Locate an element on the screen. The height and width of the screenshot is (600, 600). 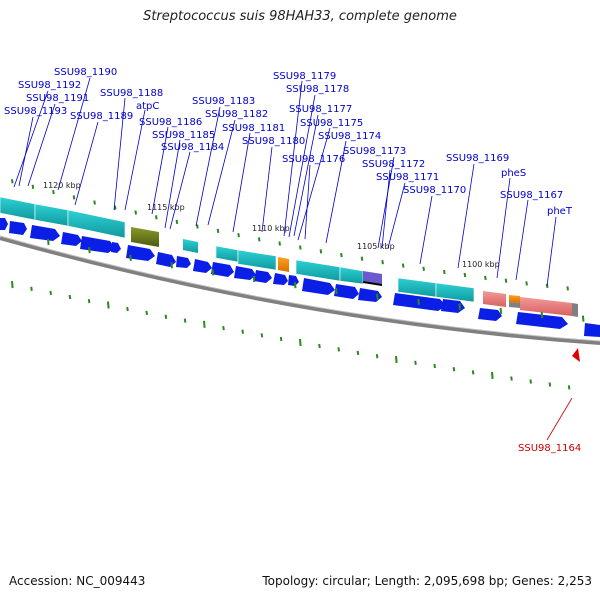
gene-label: atpC is located at coordinates (147, 106).